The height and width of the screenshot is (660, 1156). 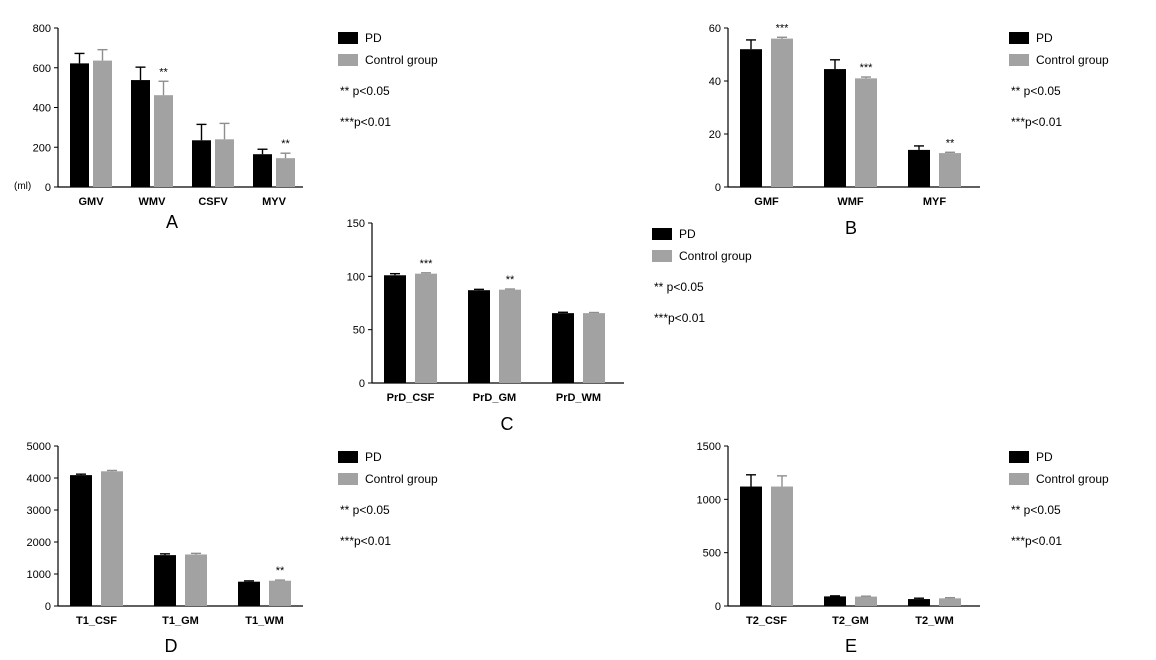 What do you see at coordinates (850, 202) in the screenshot?
I see `panel-b-category-label: WMF` at bounding box center [850, 202].